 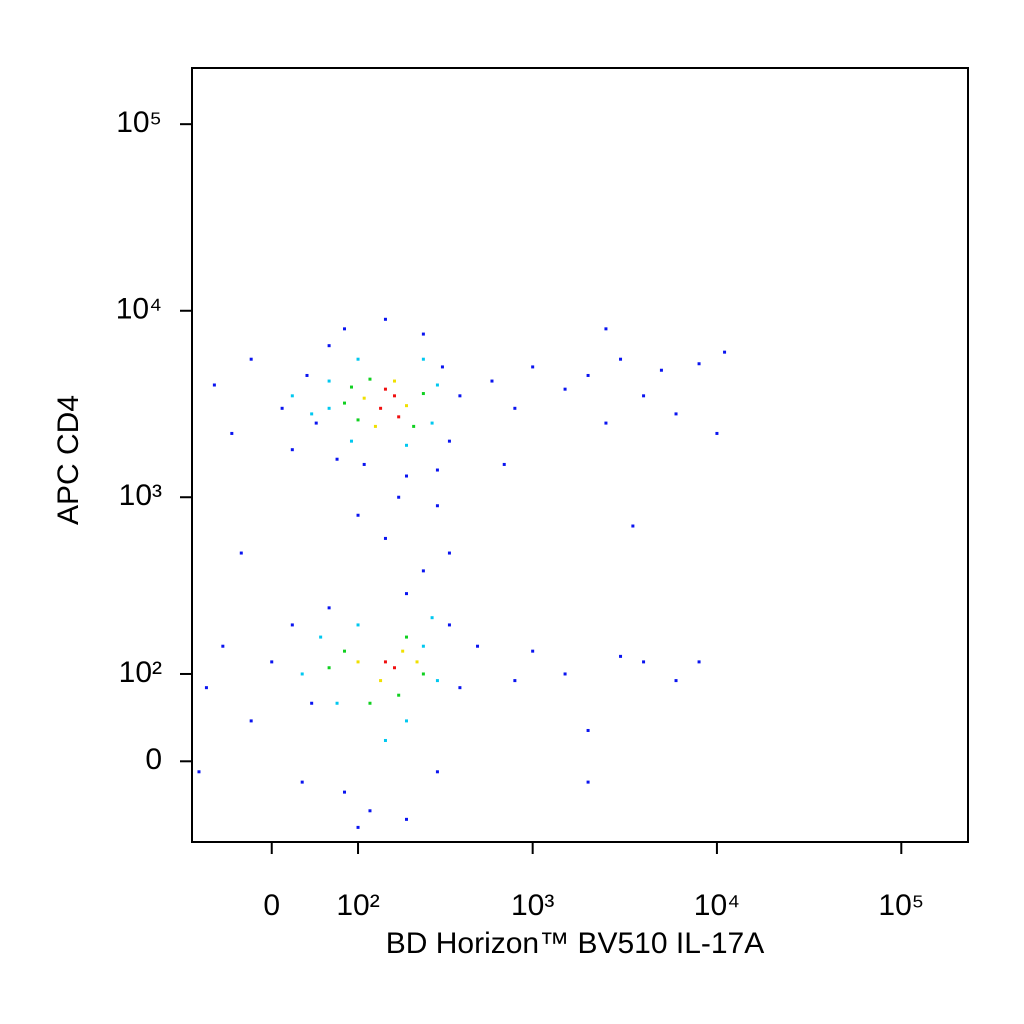 What do you see at coordinates (139, 122) in the screenshot?
I see `y-tick-label: 10⁵` at bounding box center [139, 122].